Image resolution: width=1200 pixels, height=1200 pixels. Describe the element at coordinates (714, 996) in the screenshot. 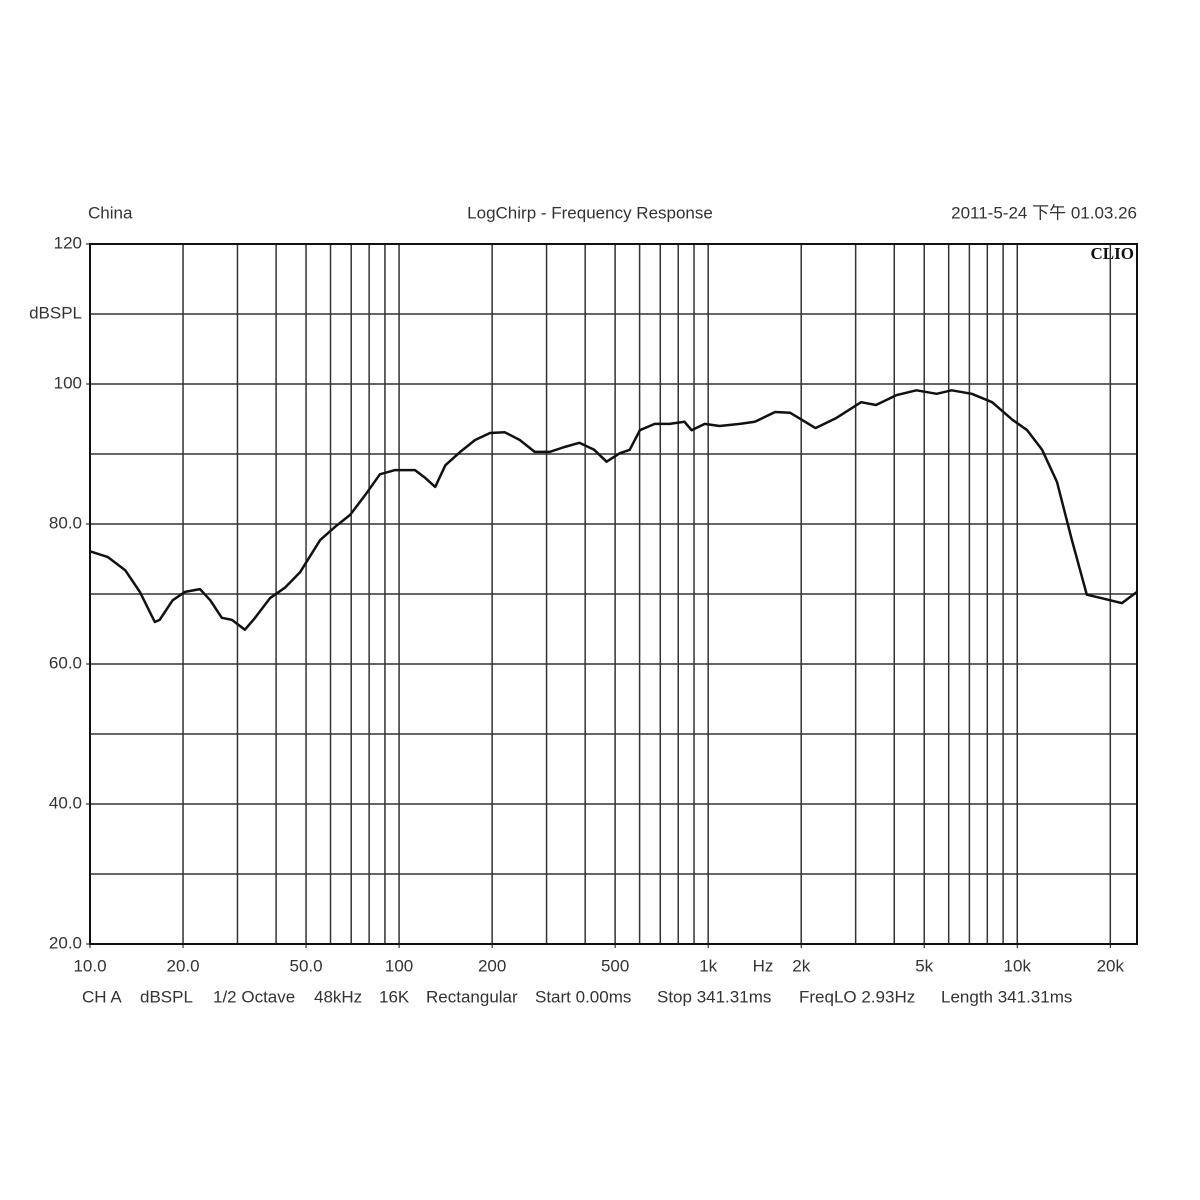

I see `footer-item: Stop 341.31ms` at that location.